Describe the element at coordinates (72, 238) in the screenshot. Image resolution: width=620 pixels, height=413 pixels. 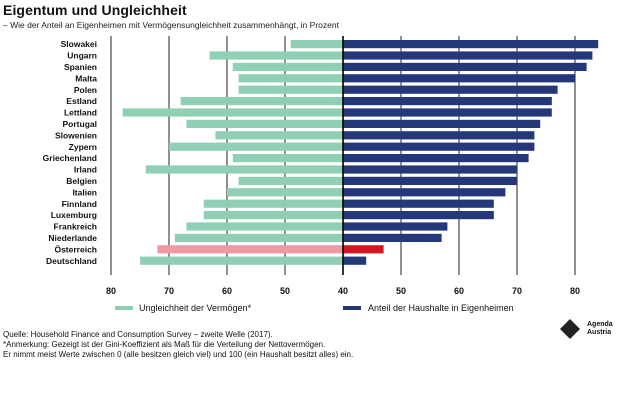
I see `category-label: Niederlande` at that location.